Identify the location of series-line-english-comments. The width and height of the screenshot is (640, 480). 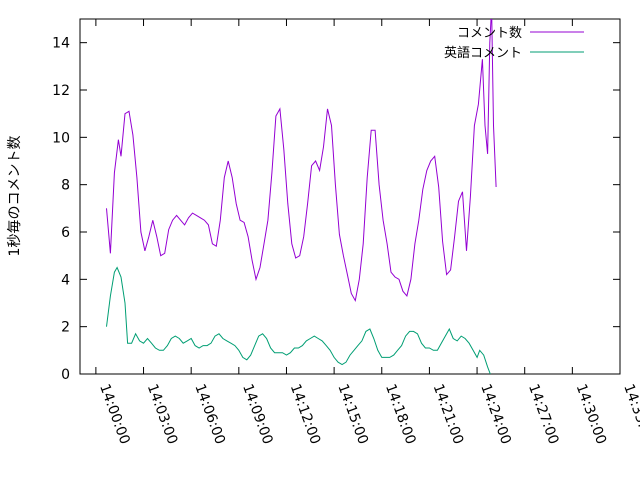
(298, 320).